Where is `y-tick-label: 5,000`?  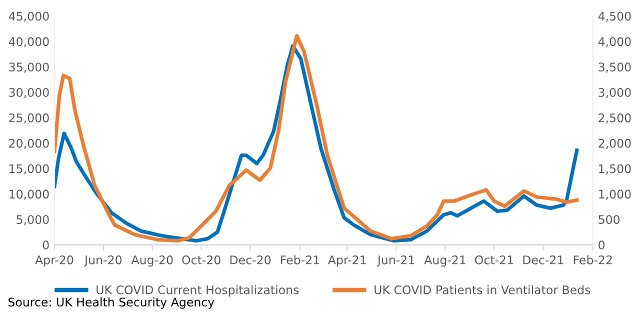
y-tick-label: 5,000 is located at coordinates (32, 220).